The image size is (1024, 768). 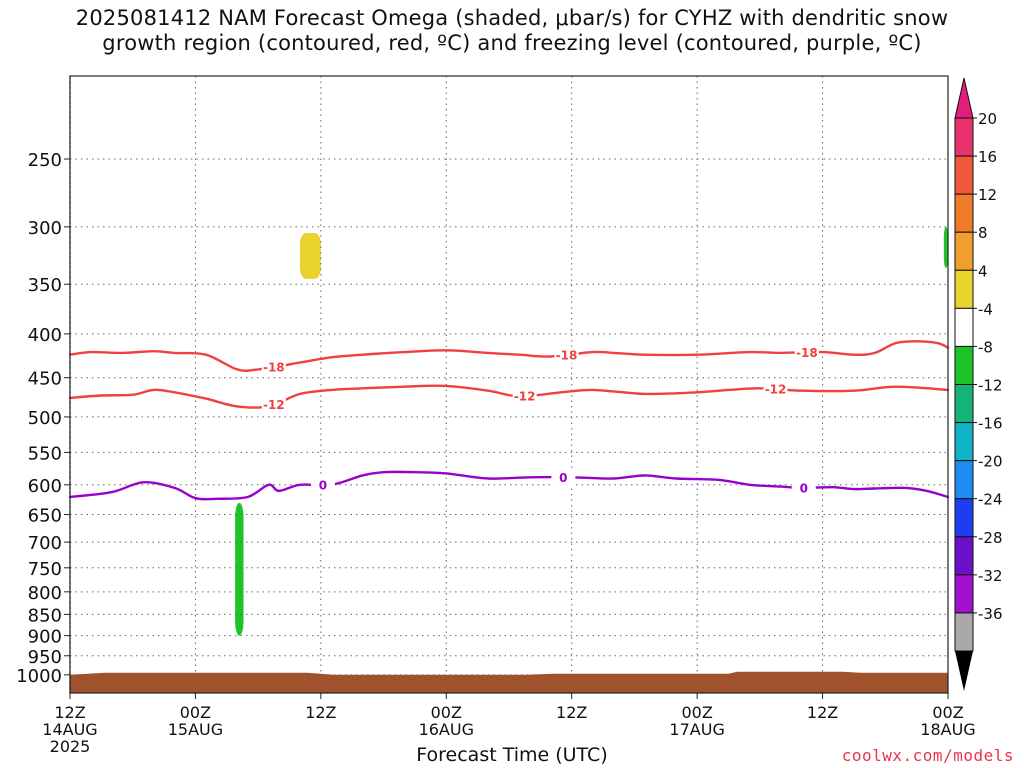 I want to click on colorbar-label: -12, so click(x=990, y=386).